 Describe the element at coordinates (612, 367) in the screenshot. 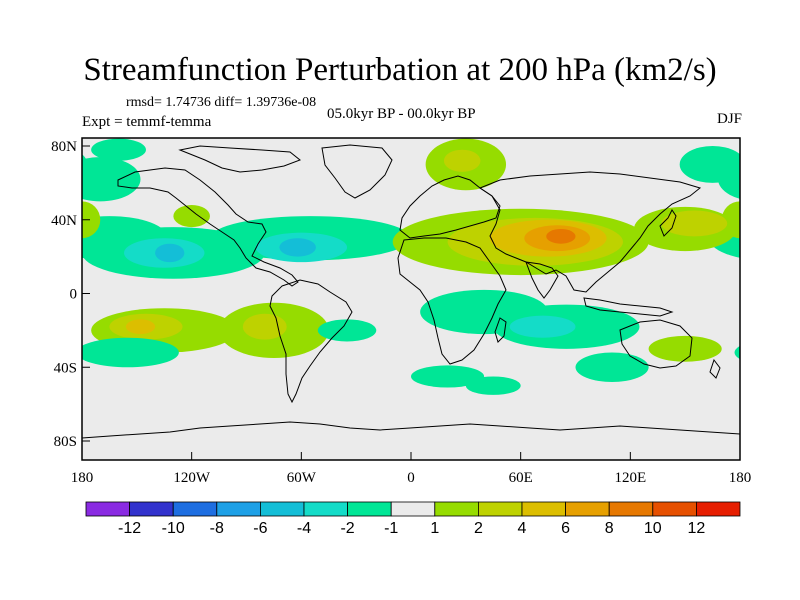

I see `field-contour-aus-low` at that location.